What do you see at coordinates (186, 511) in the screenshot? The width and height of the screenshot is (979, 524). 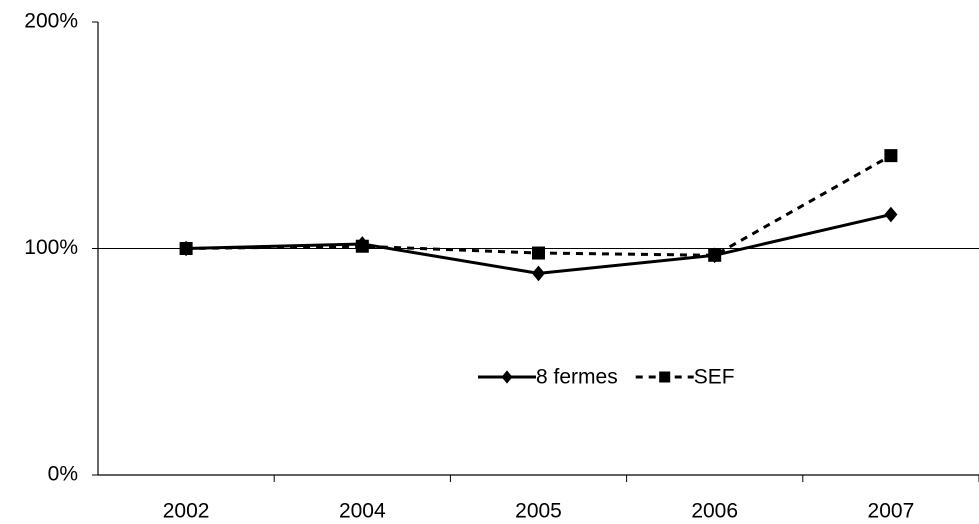 I see `x-tick-label: 2002` at bounding box center [186, 511].